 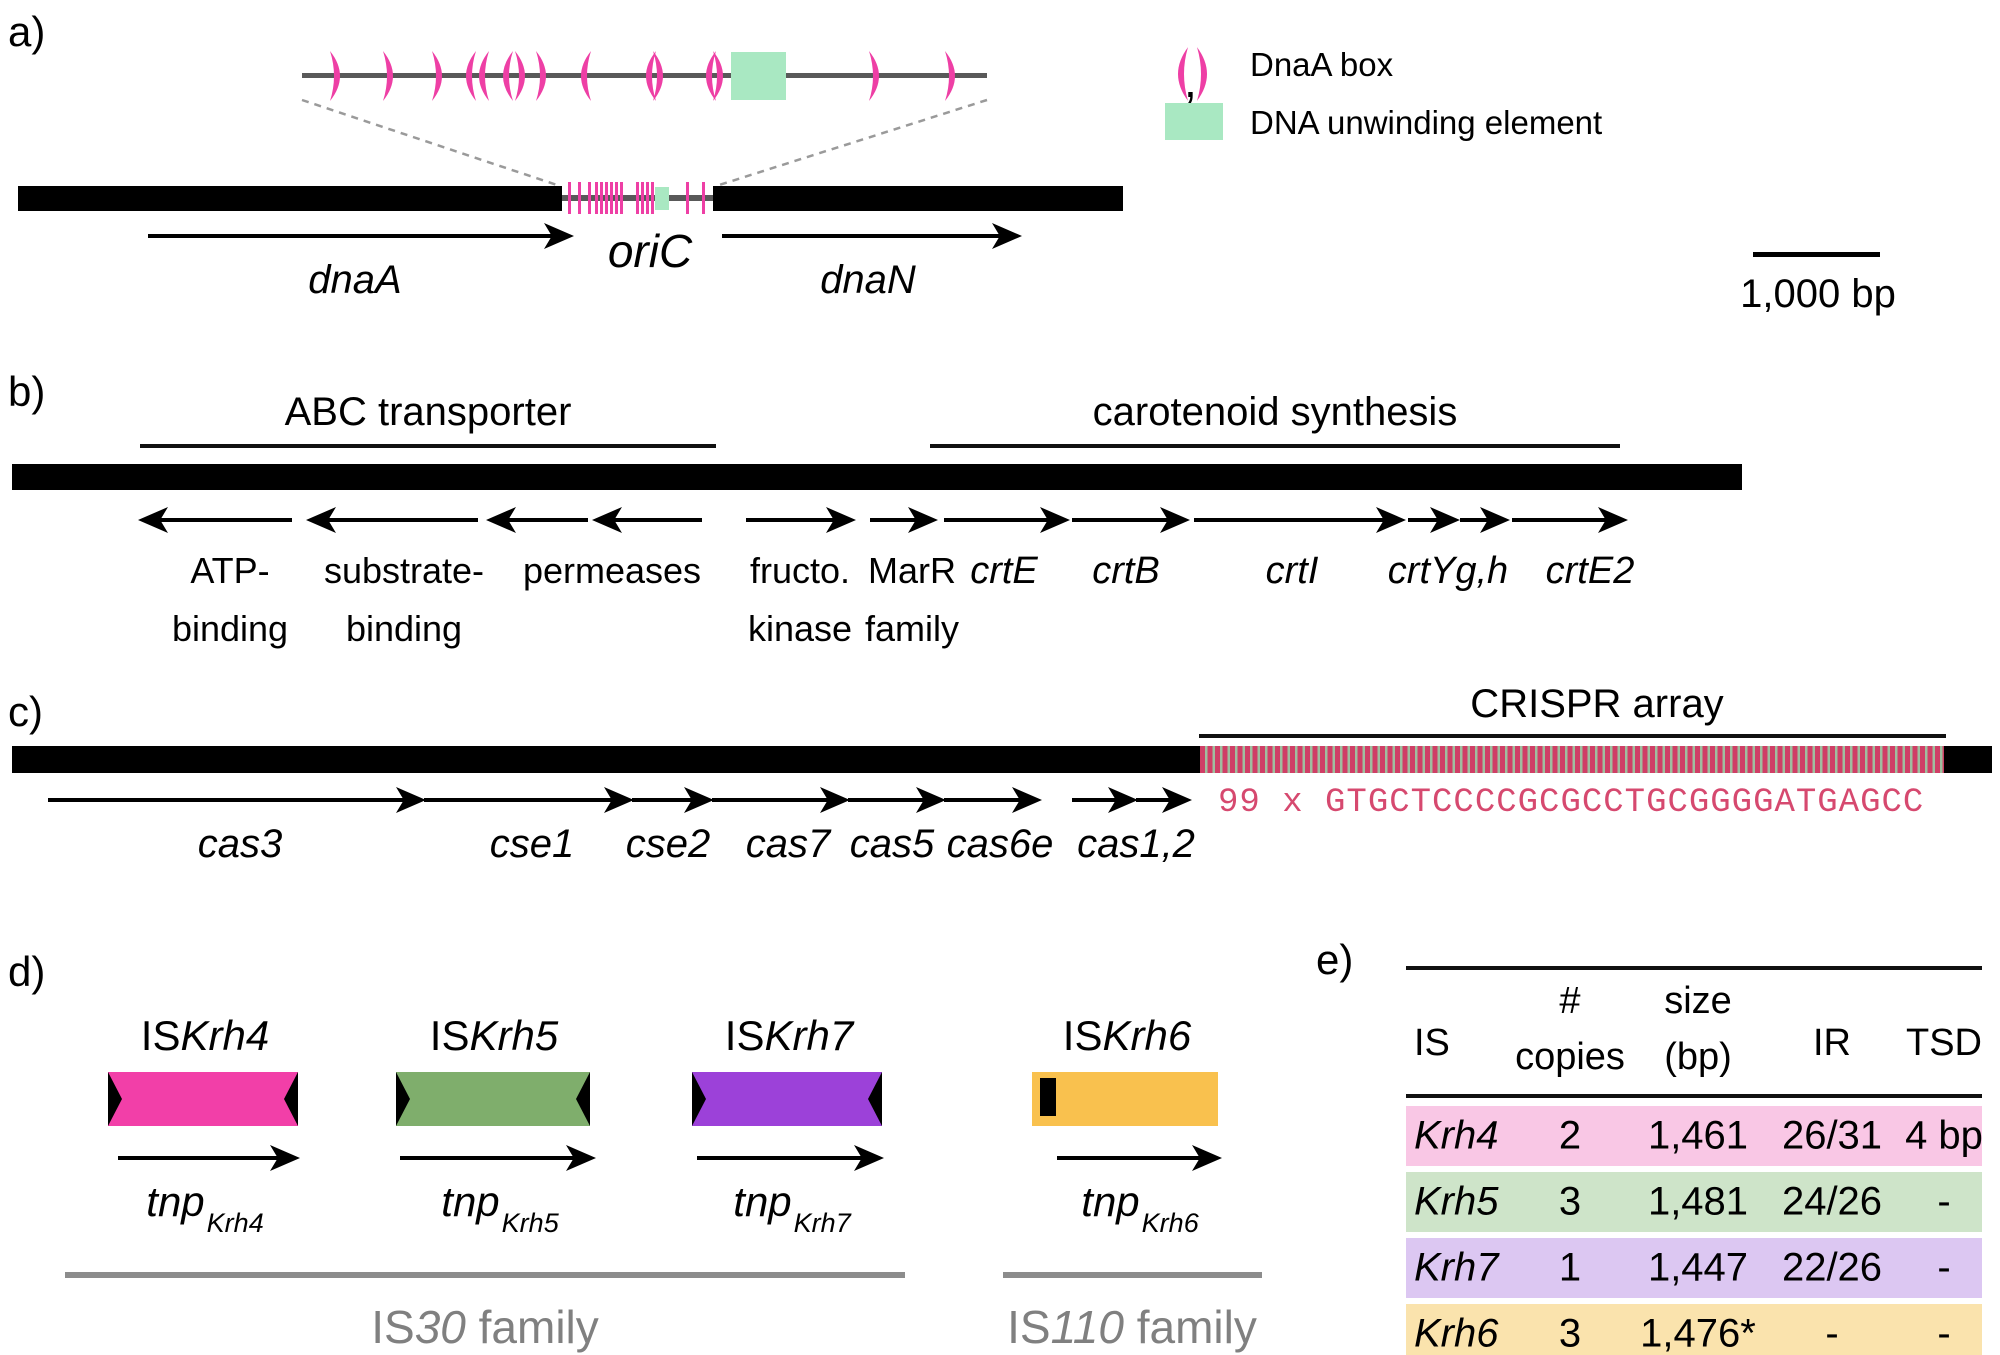 I want to click on col-header-copies: #, so click(x=1570, y=1001).